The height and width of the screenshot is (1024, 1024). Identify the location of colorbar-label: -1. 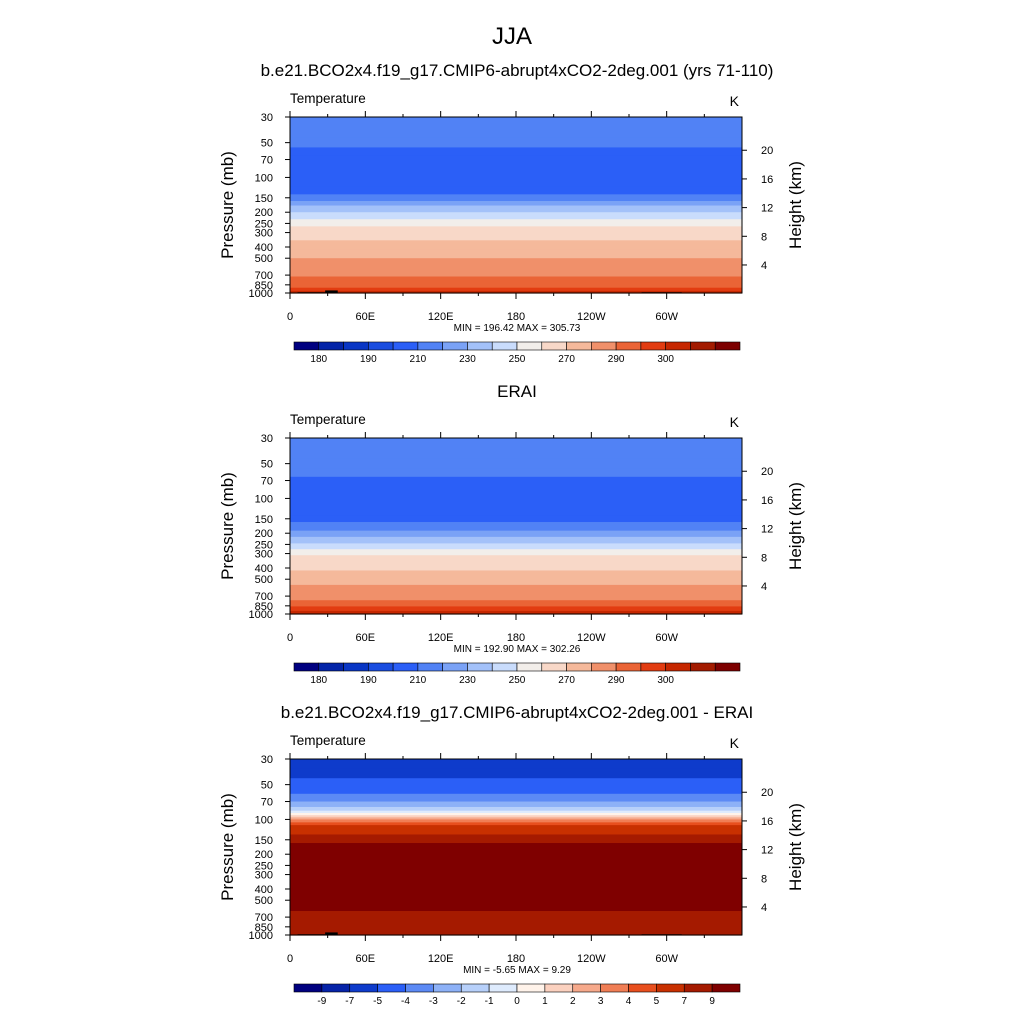
(489, 1001).